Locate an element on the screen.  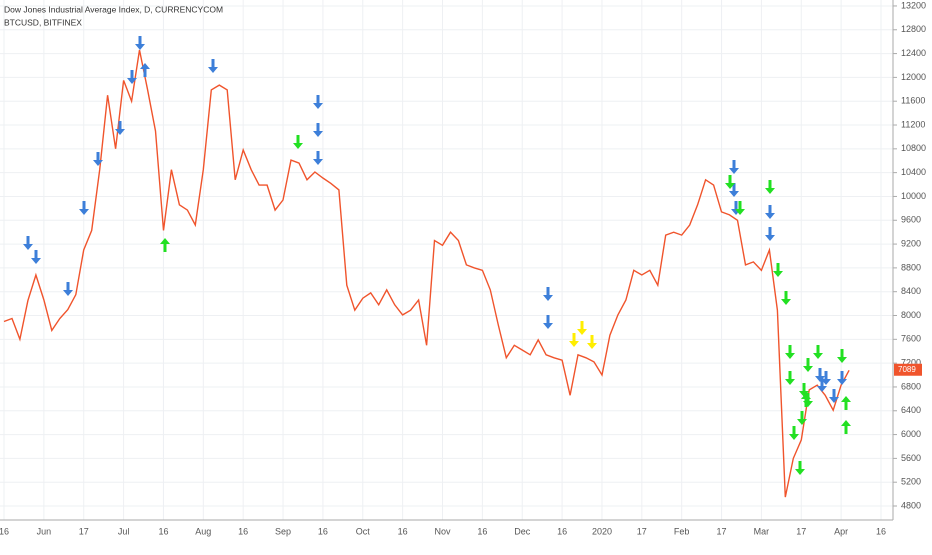
y-tick-label: 8800 is located at coordinates (911, 267).